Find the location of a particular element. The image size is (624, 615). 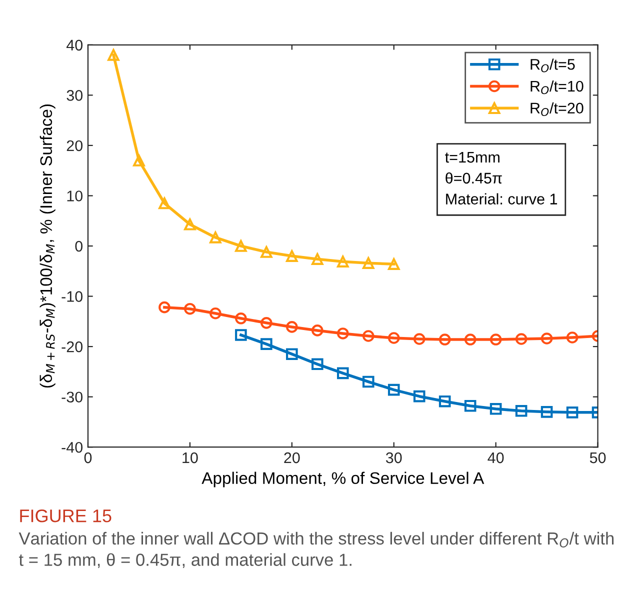

x-tick-label: 50 is located at coordinates (598, 458).